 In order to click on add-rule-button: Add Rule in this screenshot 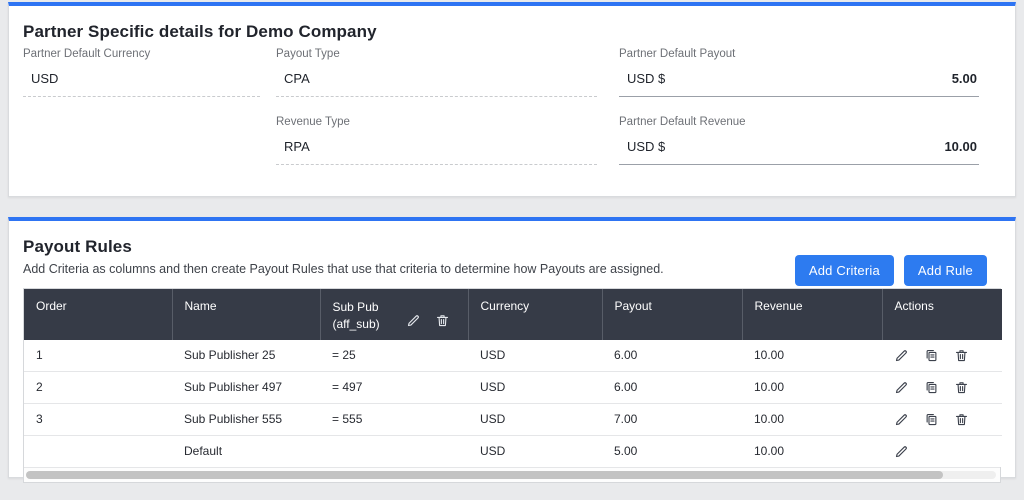, I will do `click(945, 270)`.